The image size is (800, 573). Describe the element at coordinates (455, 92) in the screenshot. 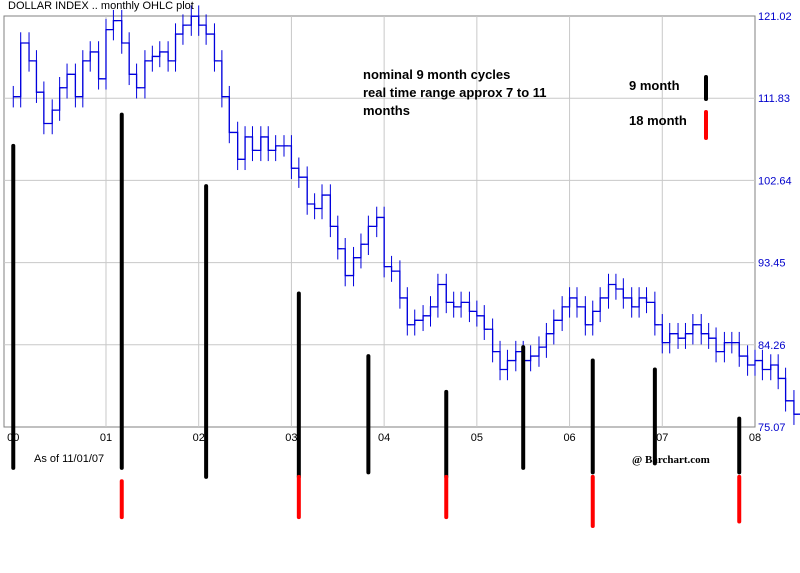

I see `annotation-line-2: real time range approx 7 to 11` at that location.